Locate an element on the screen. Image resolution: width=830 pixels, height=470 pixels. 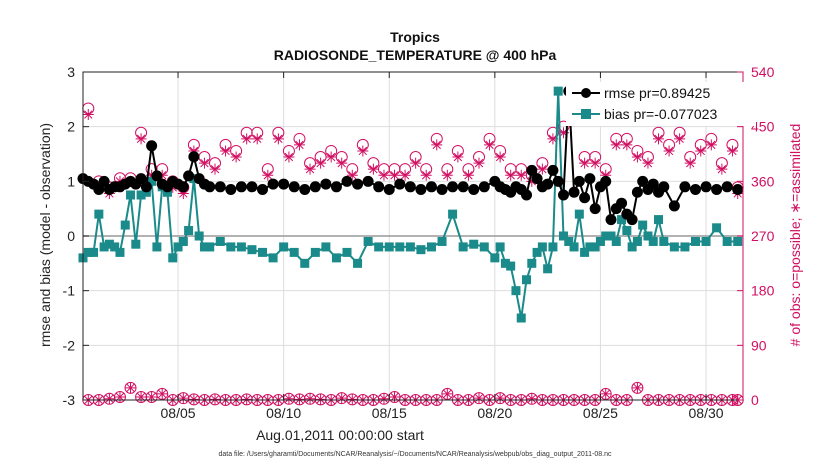
legend-rmse-label: rmse pr=0.89425 is located at coordinates (657, 93).